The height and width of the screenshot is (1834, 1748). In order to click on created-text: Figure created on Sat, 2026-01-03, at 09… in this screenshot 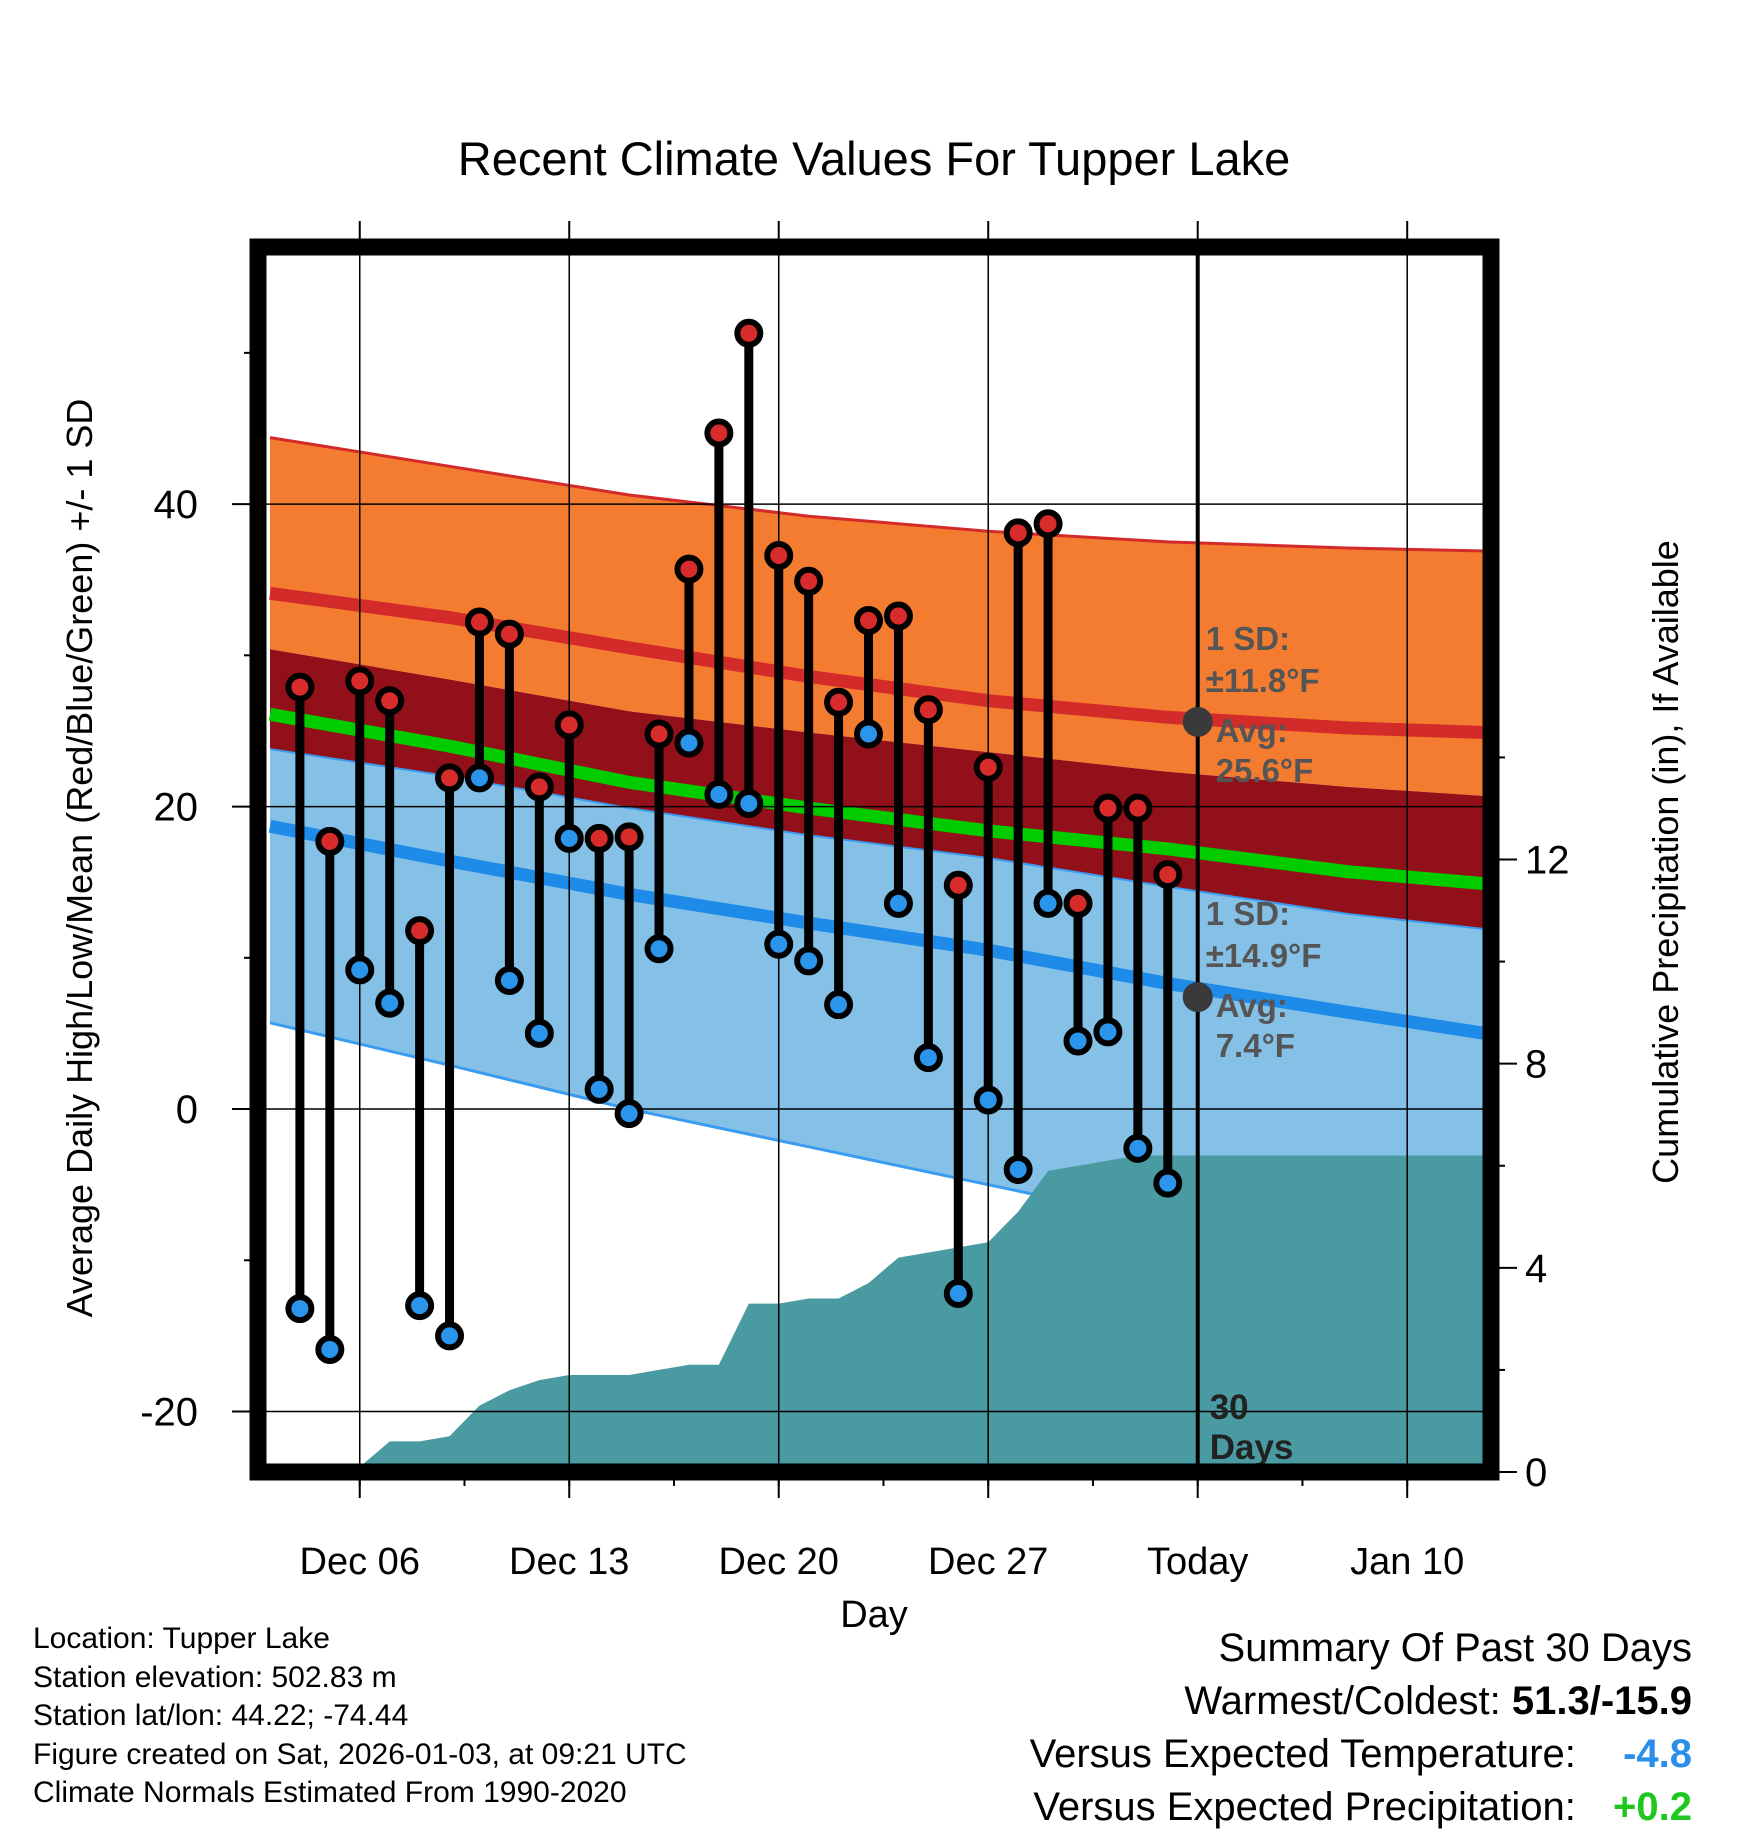, I will do `click(360, 1754)`.